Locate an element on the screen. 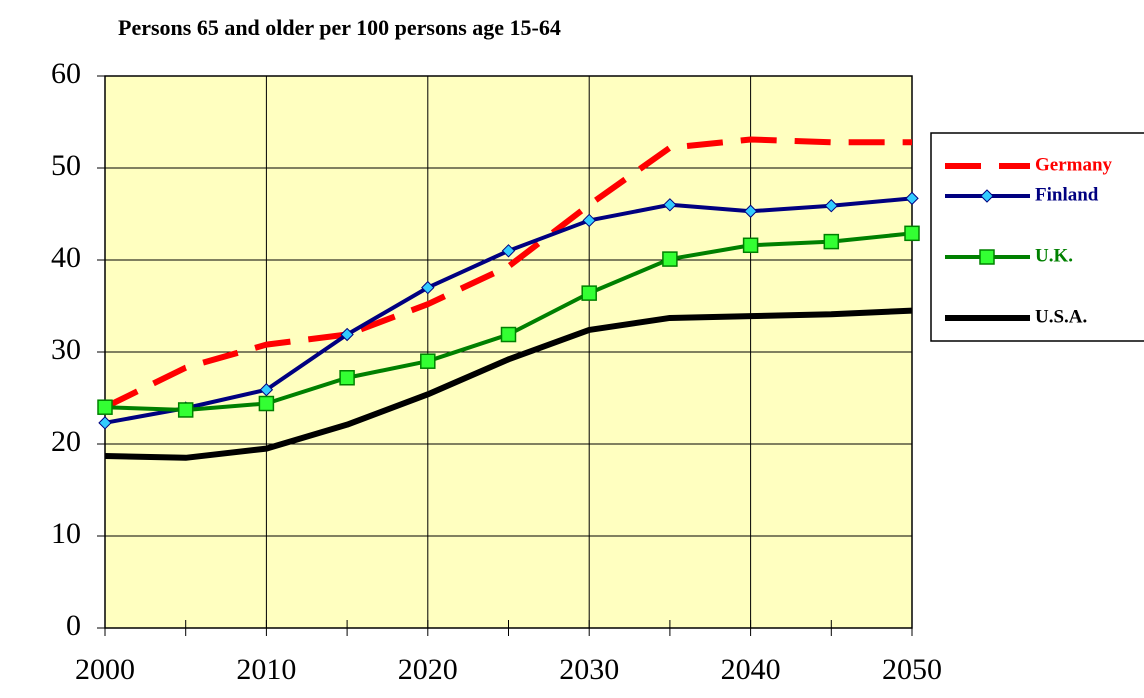  x-tick-label: 2010 is located at coordinates (266, 669).